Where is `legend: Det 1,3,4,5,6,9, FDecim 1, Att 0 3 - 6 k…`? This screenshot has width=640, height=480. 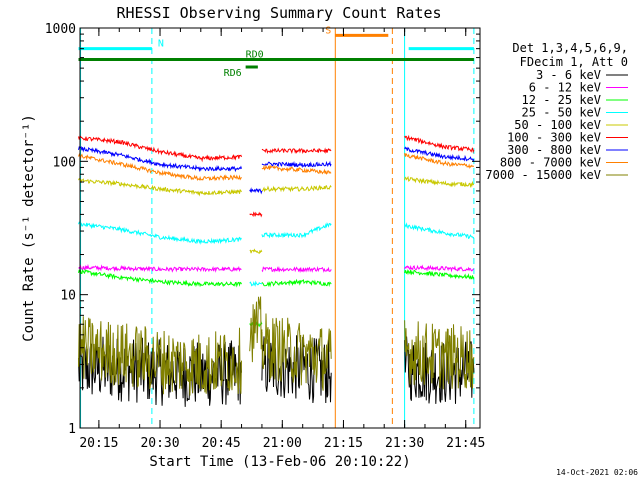
legend: Det 1,3,4,5,6,9, FDecim 1, Att 0 3 - 6 k… is located at coordinates (556, 111).